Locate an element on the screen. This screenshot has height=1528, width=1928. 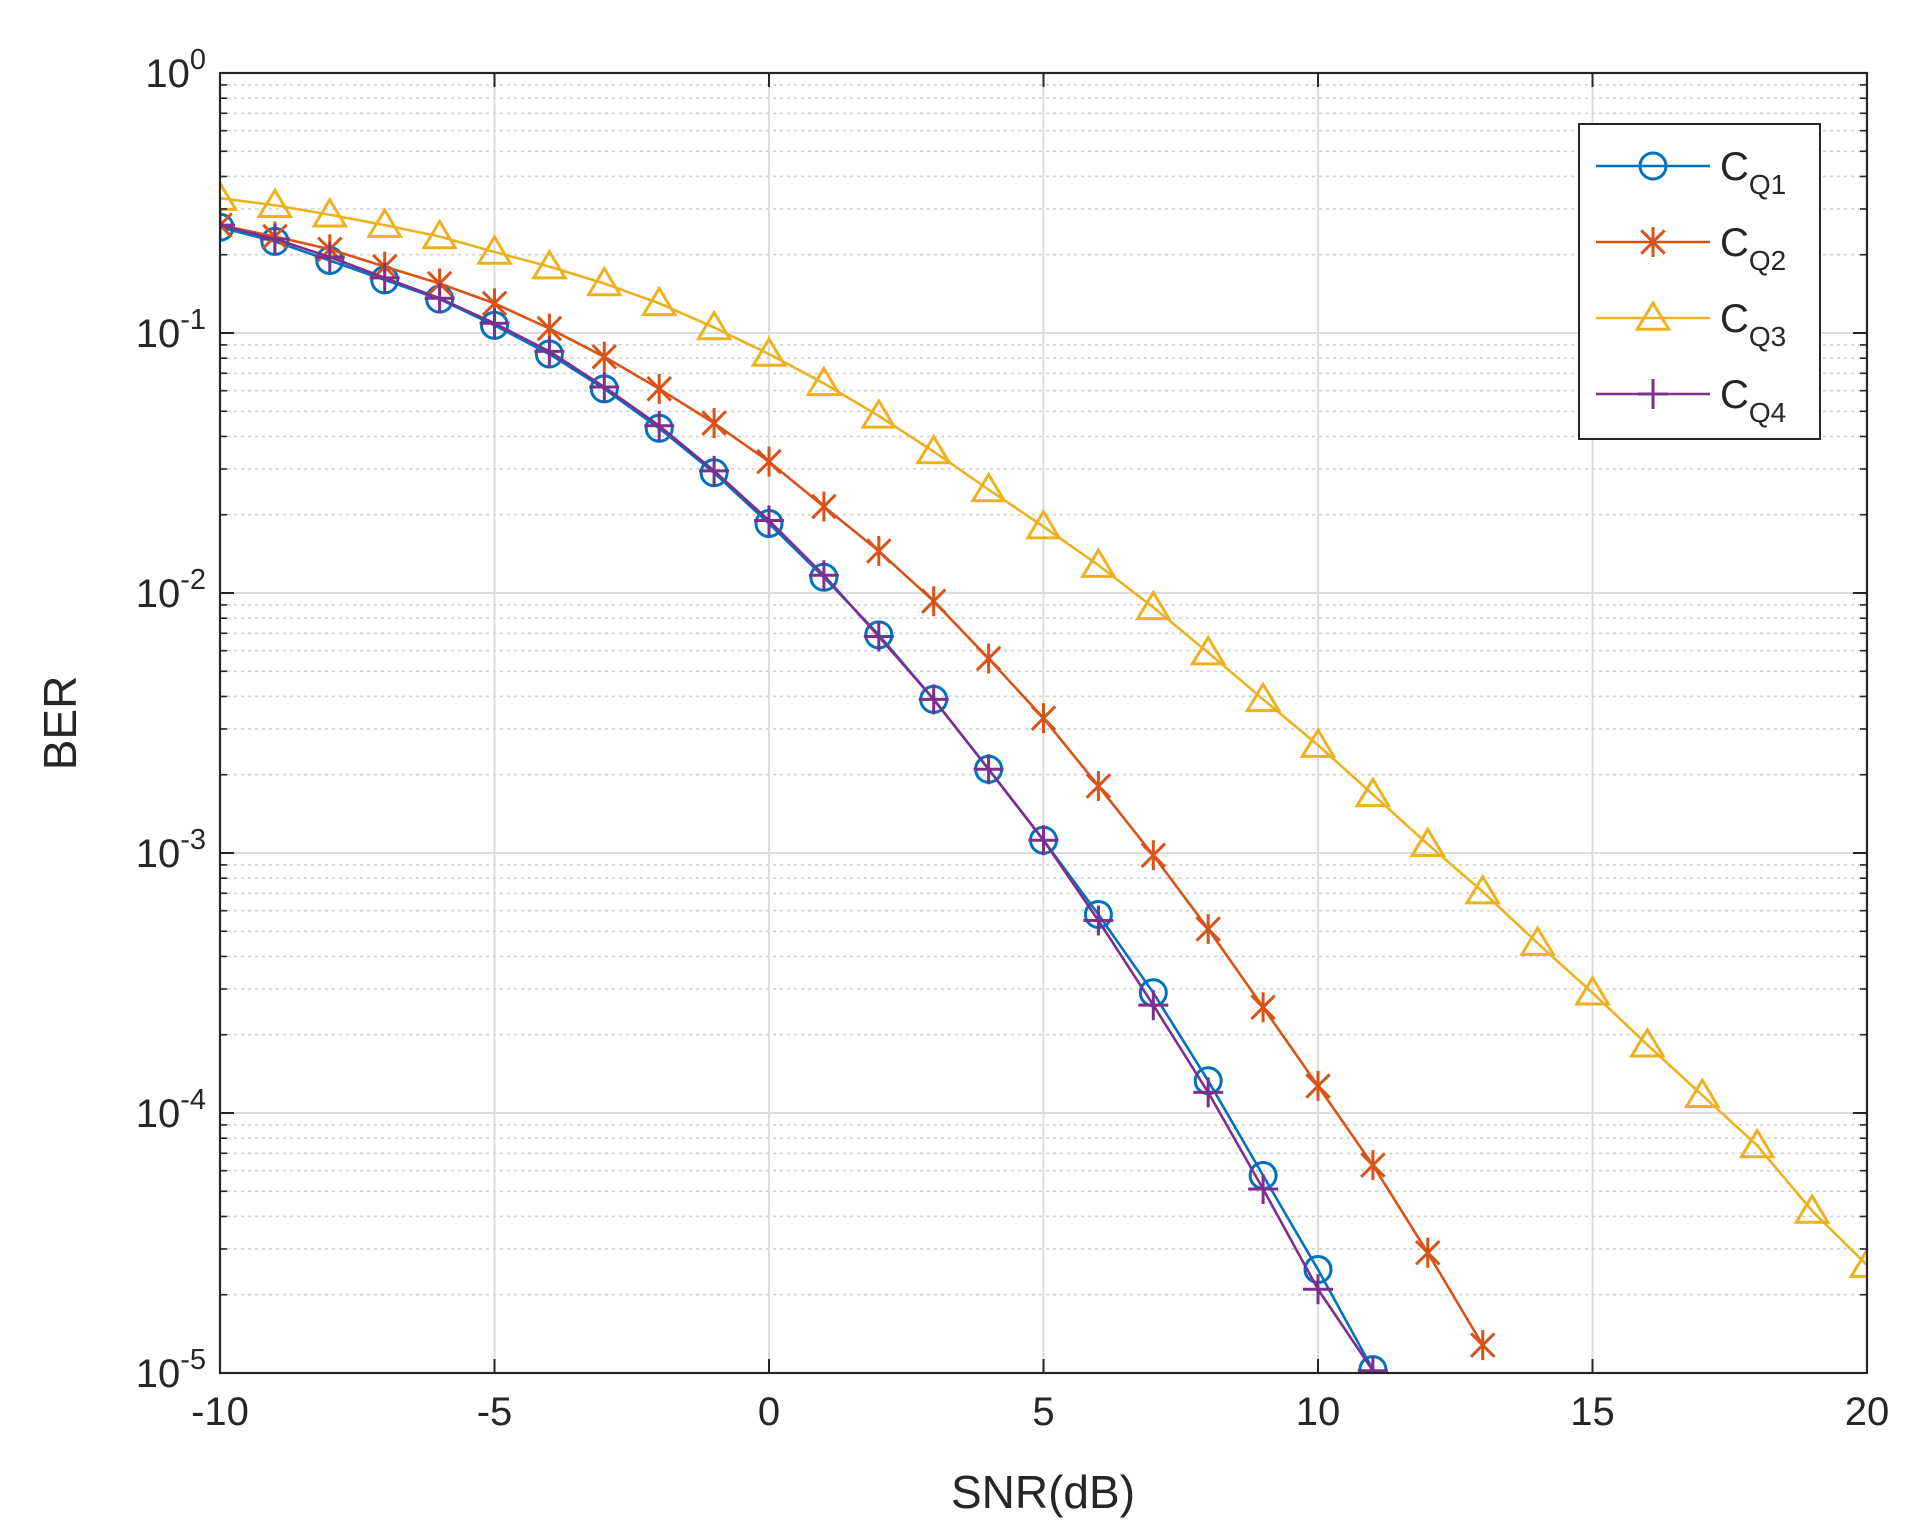
legend-label: CQ4 is located at coordinates (1753, 400).